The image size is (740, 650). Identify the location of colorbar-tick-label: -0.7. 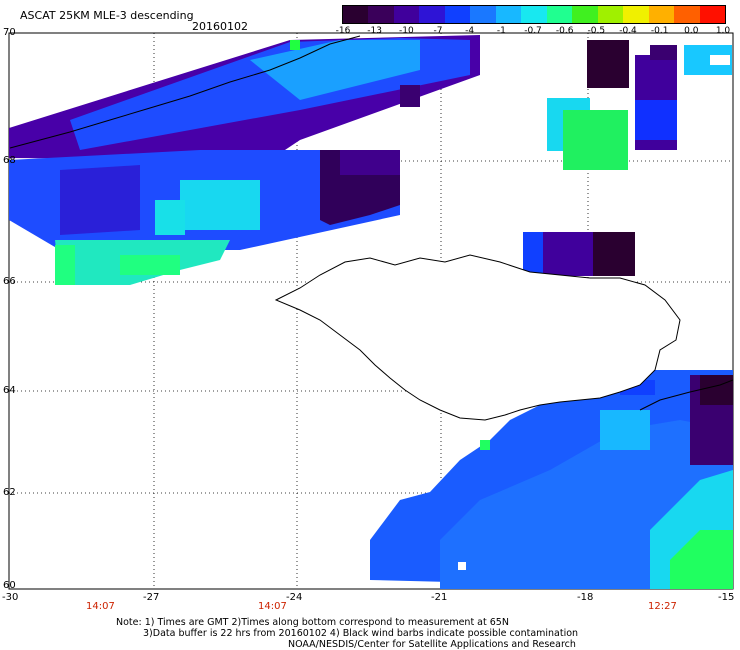
(533, 31).